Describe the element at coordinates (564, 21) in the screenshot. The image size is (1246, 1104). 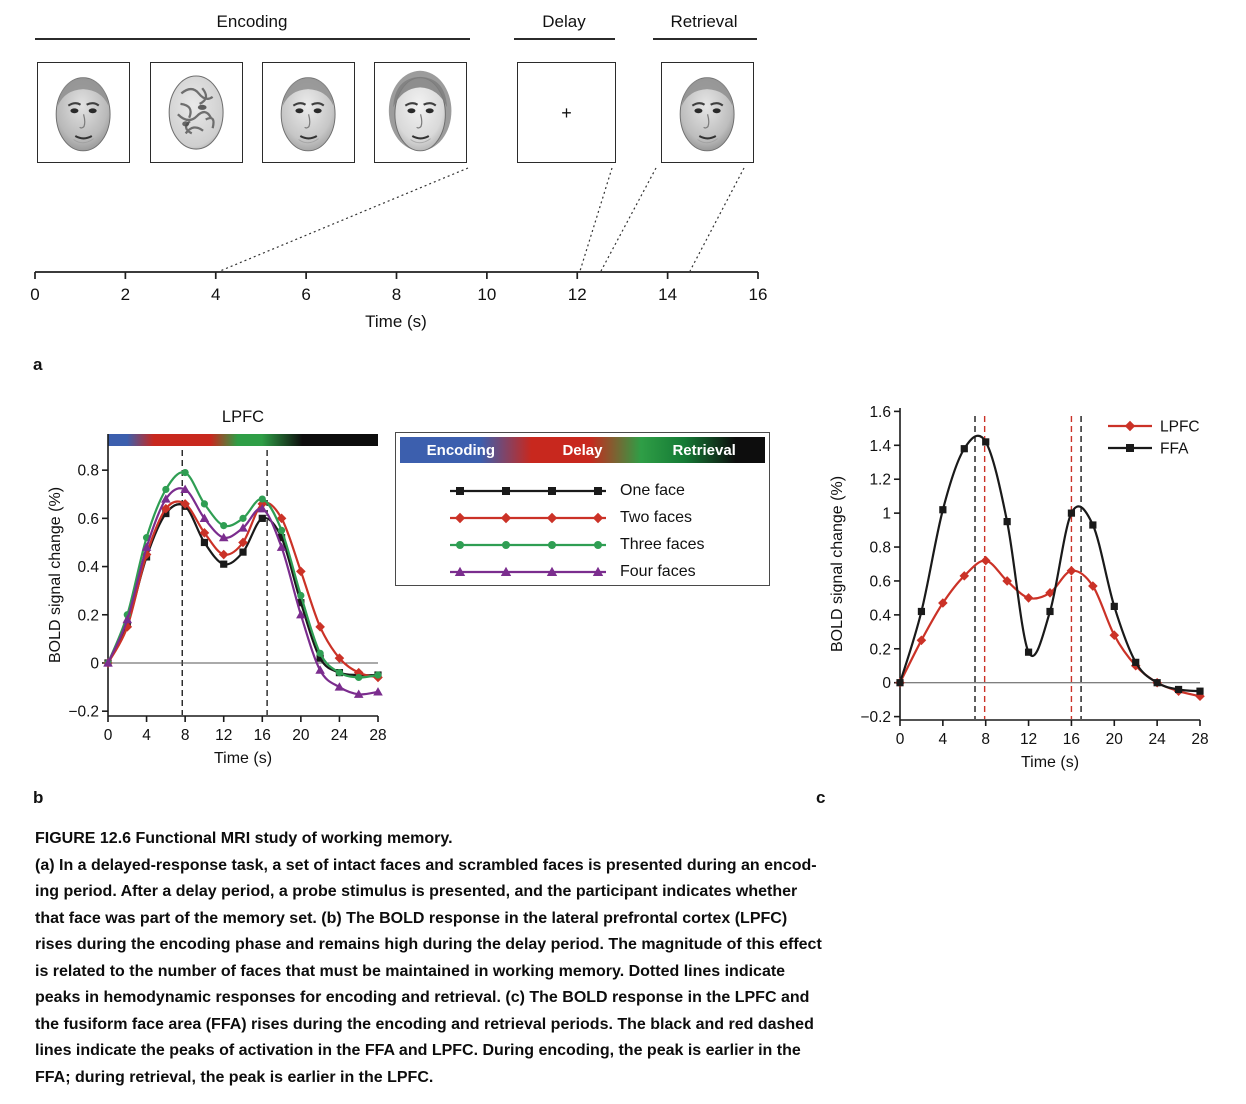
I see `phase-label-delay: Delay` at that location.